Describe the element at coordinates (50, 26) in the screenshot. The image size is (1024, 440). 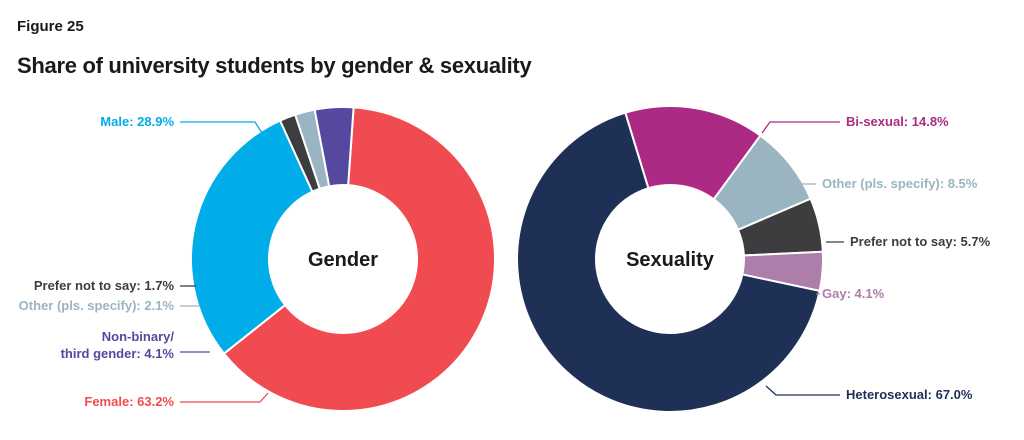
I see `figure-label: Figure 25` at that location.